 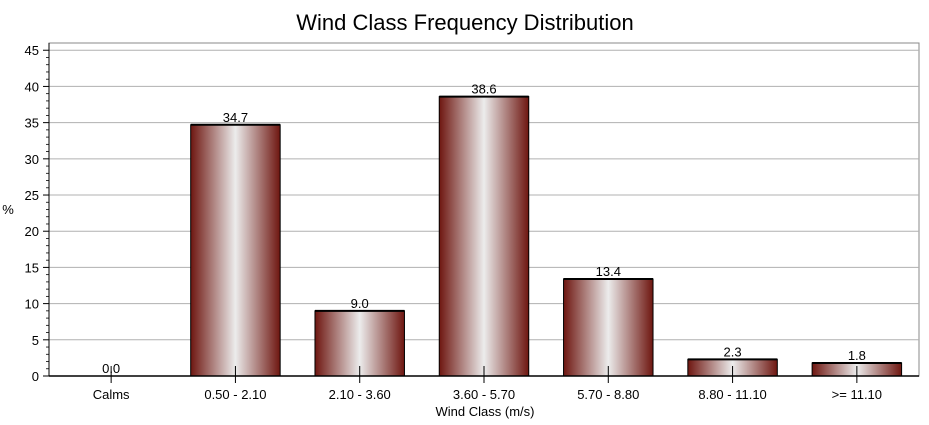 I want to click on bar-value-label: 9.0, so click(x=360, y=303).